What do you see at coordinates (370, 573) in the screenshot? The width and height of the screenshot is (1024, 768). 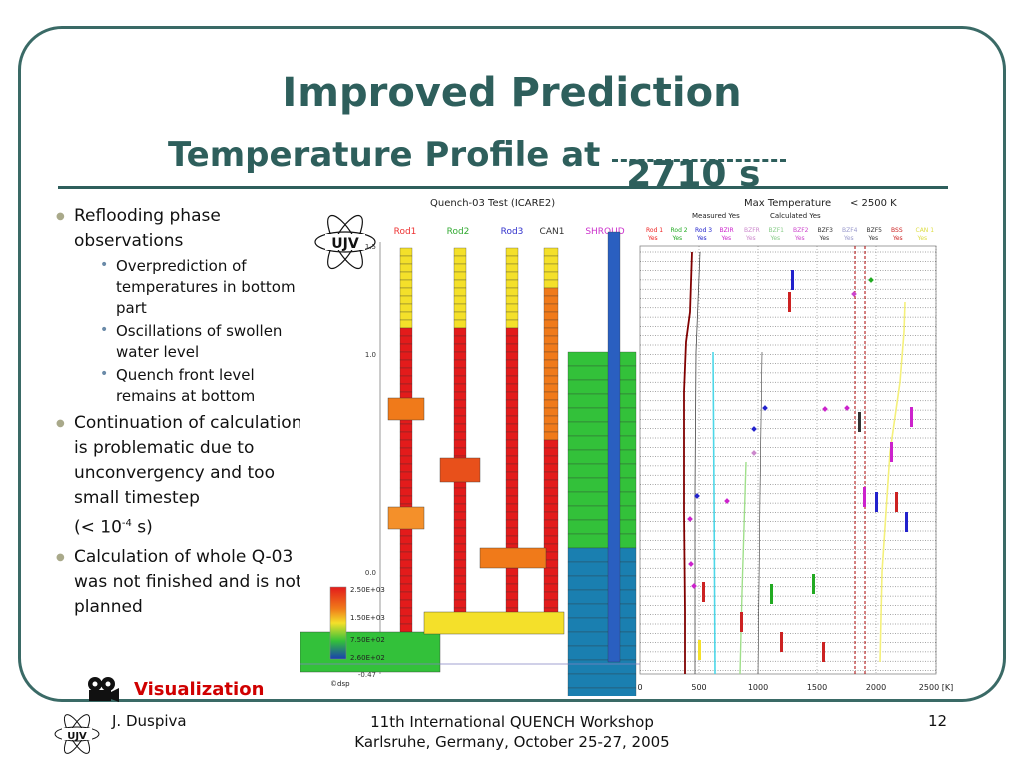 I see `y-tick-label: 0.0` at bounding box center [370, 573].